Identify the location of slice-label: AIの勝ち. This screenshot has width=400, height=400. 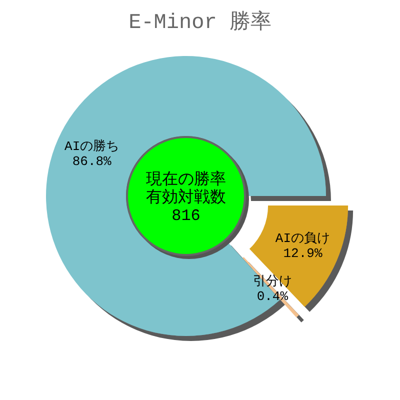
(92, 146).